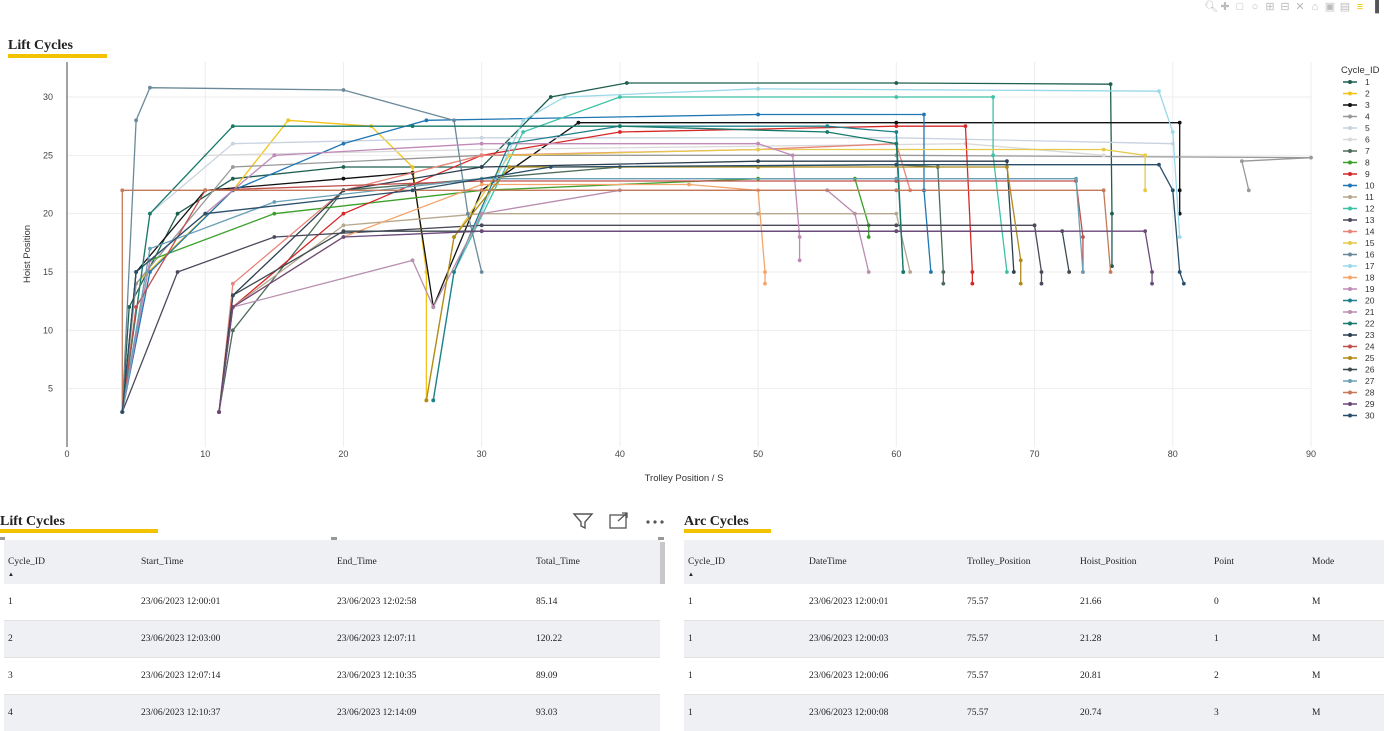 The height and width of the screenshot is (731, 1389). Describe the element at coordinates (1315, 7) in the screenshot. I see `reset-axes-icon: ⌂` at that location.